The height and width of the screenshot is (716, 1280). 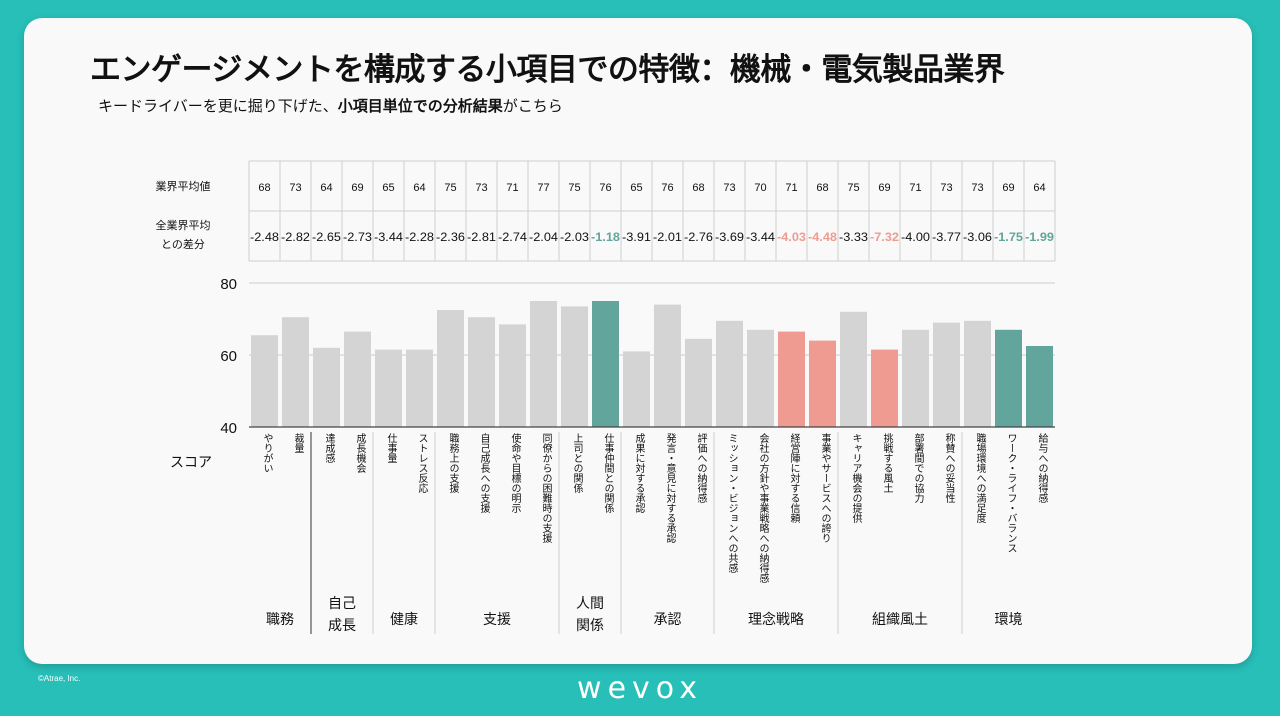 I want to click on diff-value: -2.36, so click(x=450, y=238).